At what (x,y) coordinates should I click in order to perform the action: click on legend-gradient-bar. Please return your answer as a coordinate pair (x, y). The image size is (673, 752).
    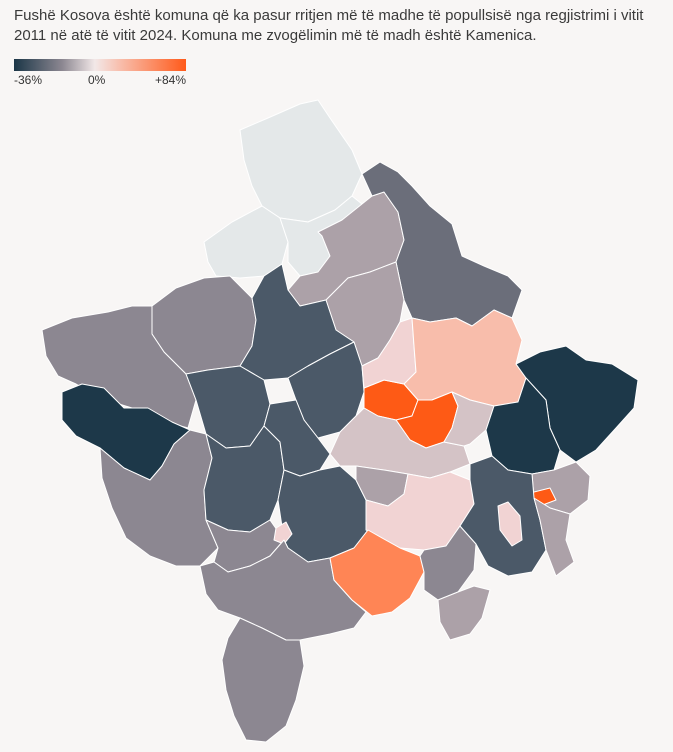
    Looking at the image, I should click on (100, 65).